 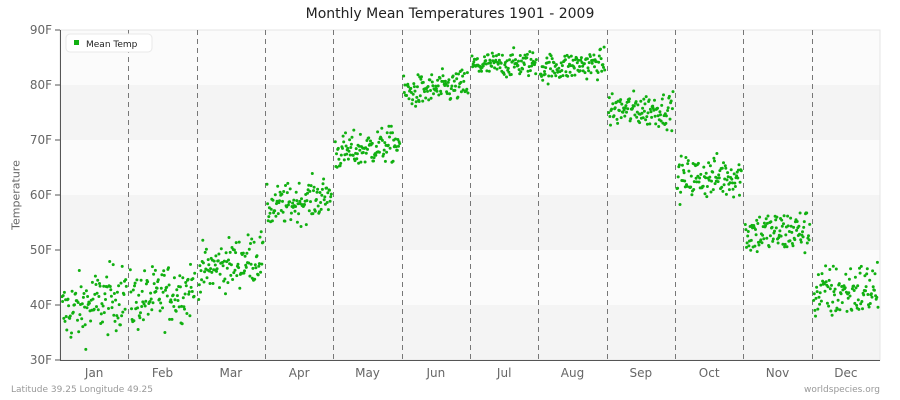 What do you see at coordinates (41, 305) in the screenshot?
I see `y-tick-label: 40F` at bounding box center [41, 305].